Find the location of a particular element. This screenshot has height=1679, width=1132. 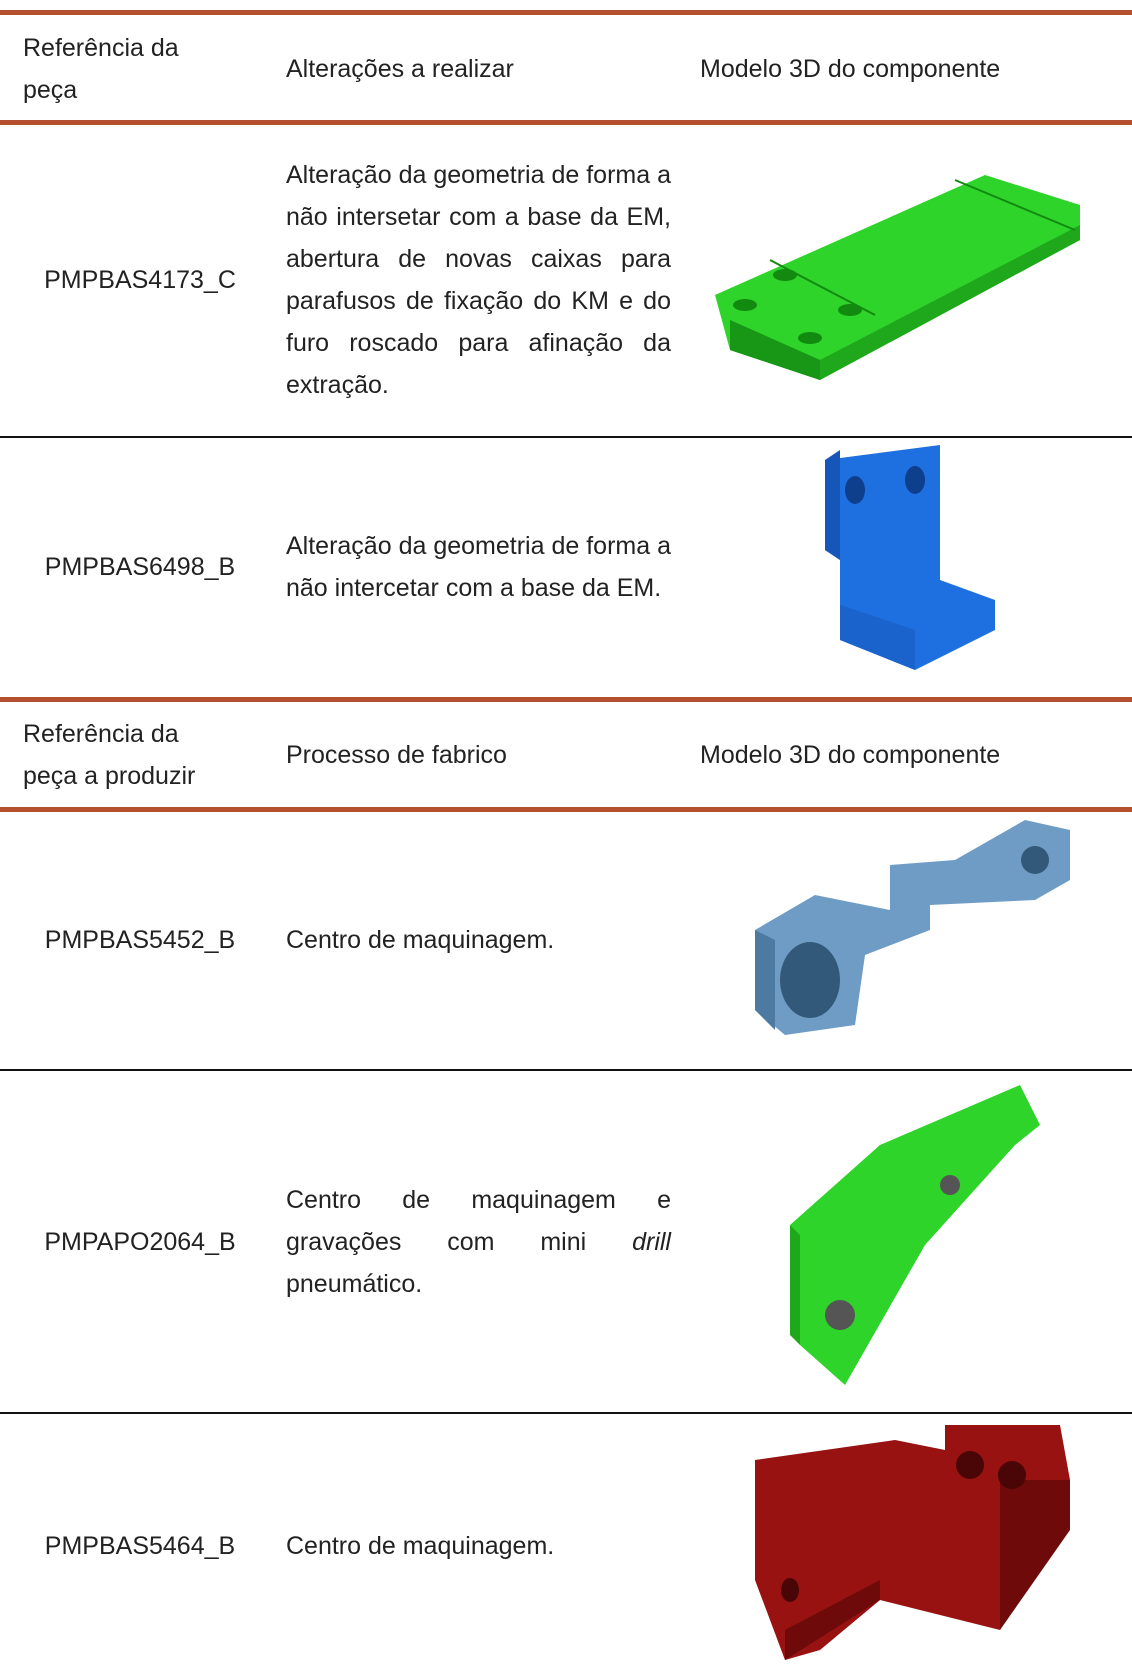

part-model-blue-bracket is located at coordinates (910, 557).